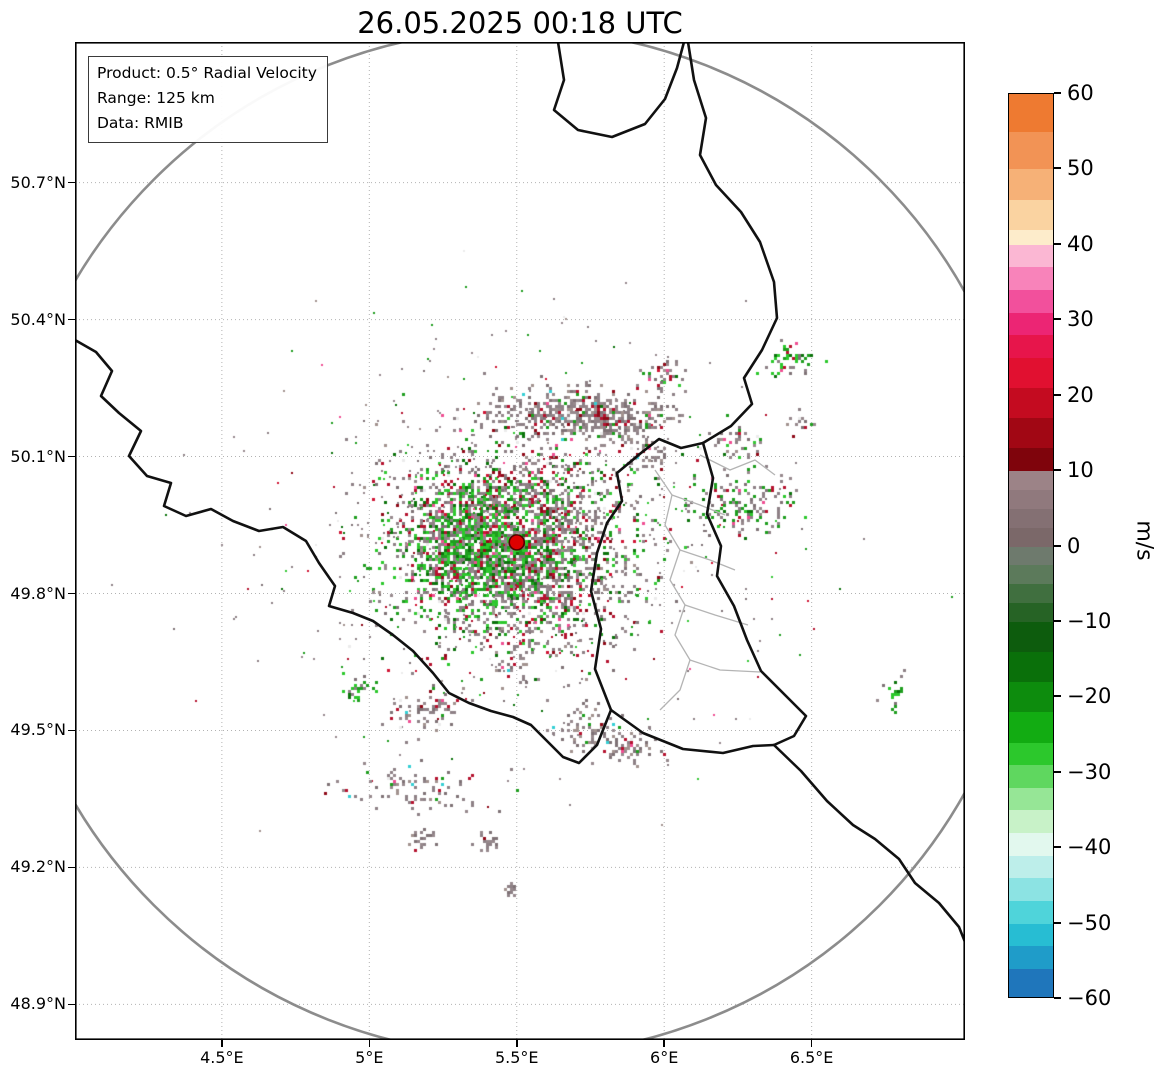  I want to click on colorbar-tick-label: 20, so click(1080, 394).